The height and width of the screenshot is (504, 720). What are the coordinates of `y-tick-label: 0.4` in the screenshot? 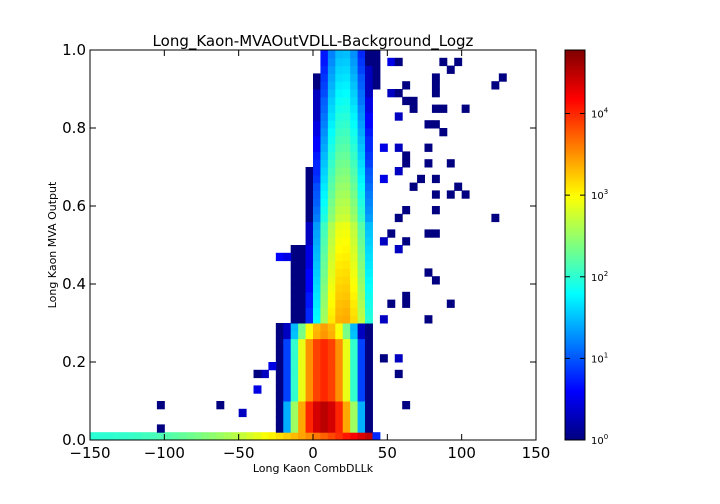 It's located at (74, 284).